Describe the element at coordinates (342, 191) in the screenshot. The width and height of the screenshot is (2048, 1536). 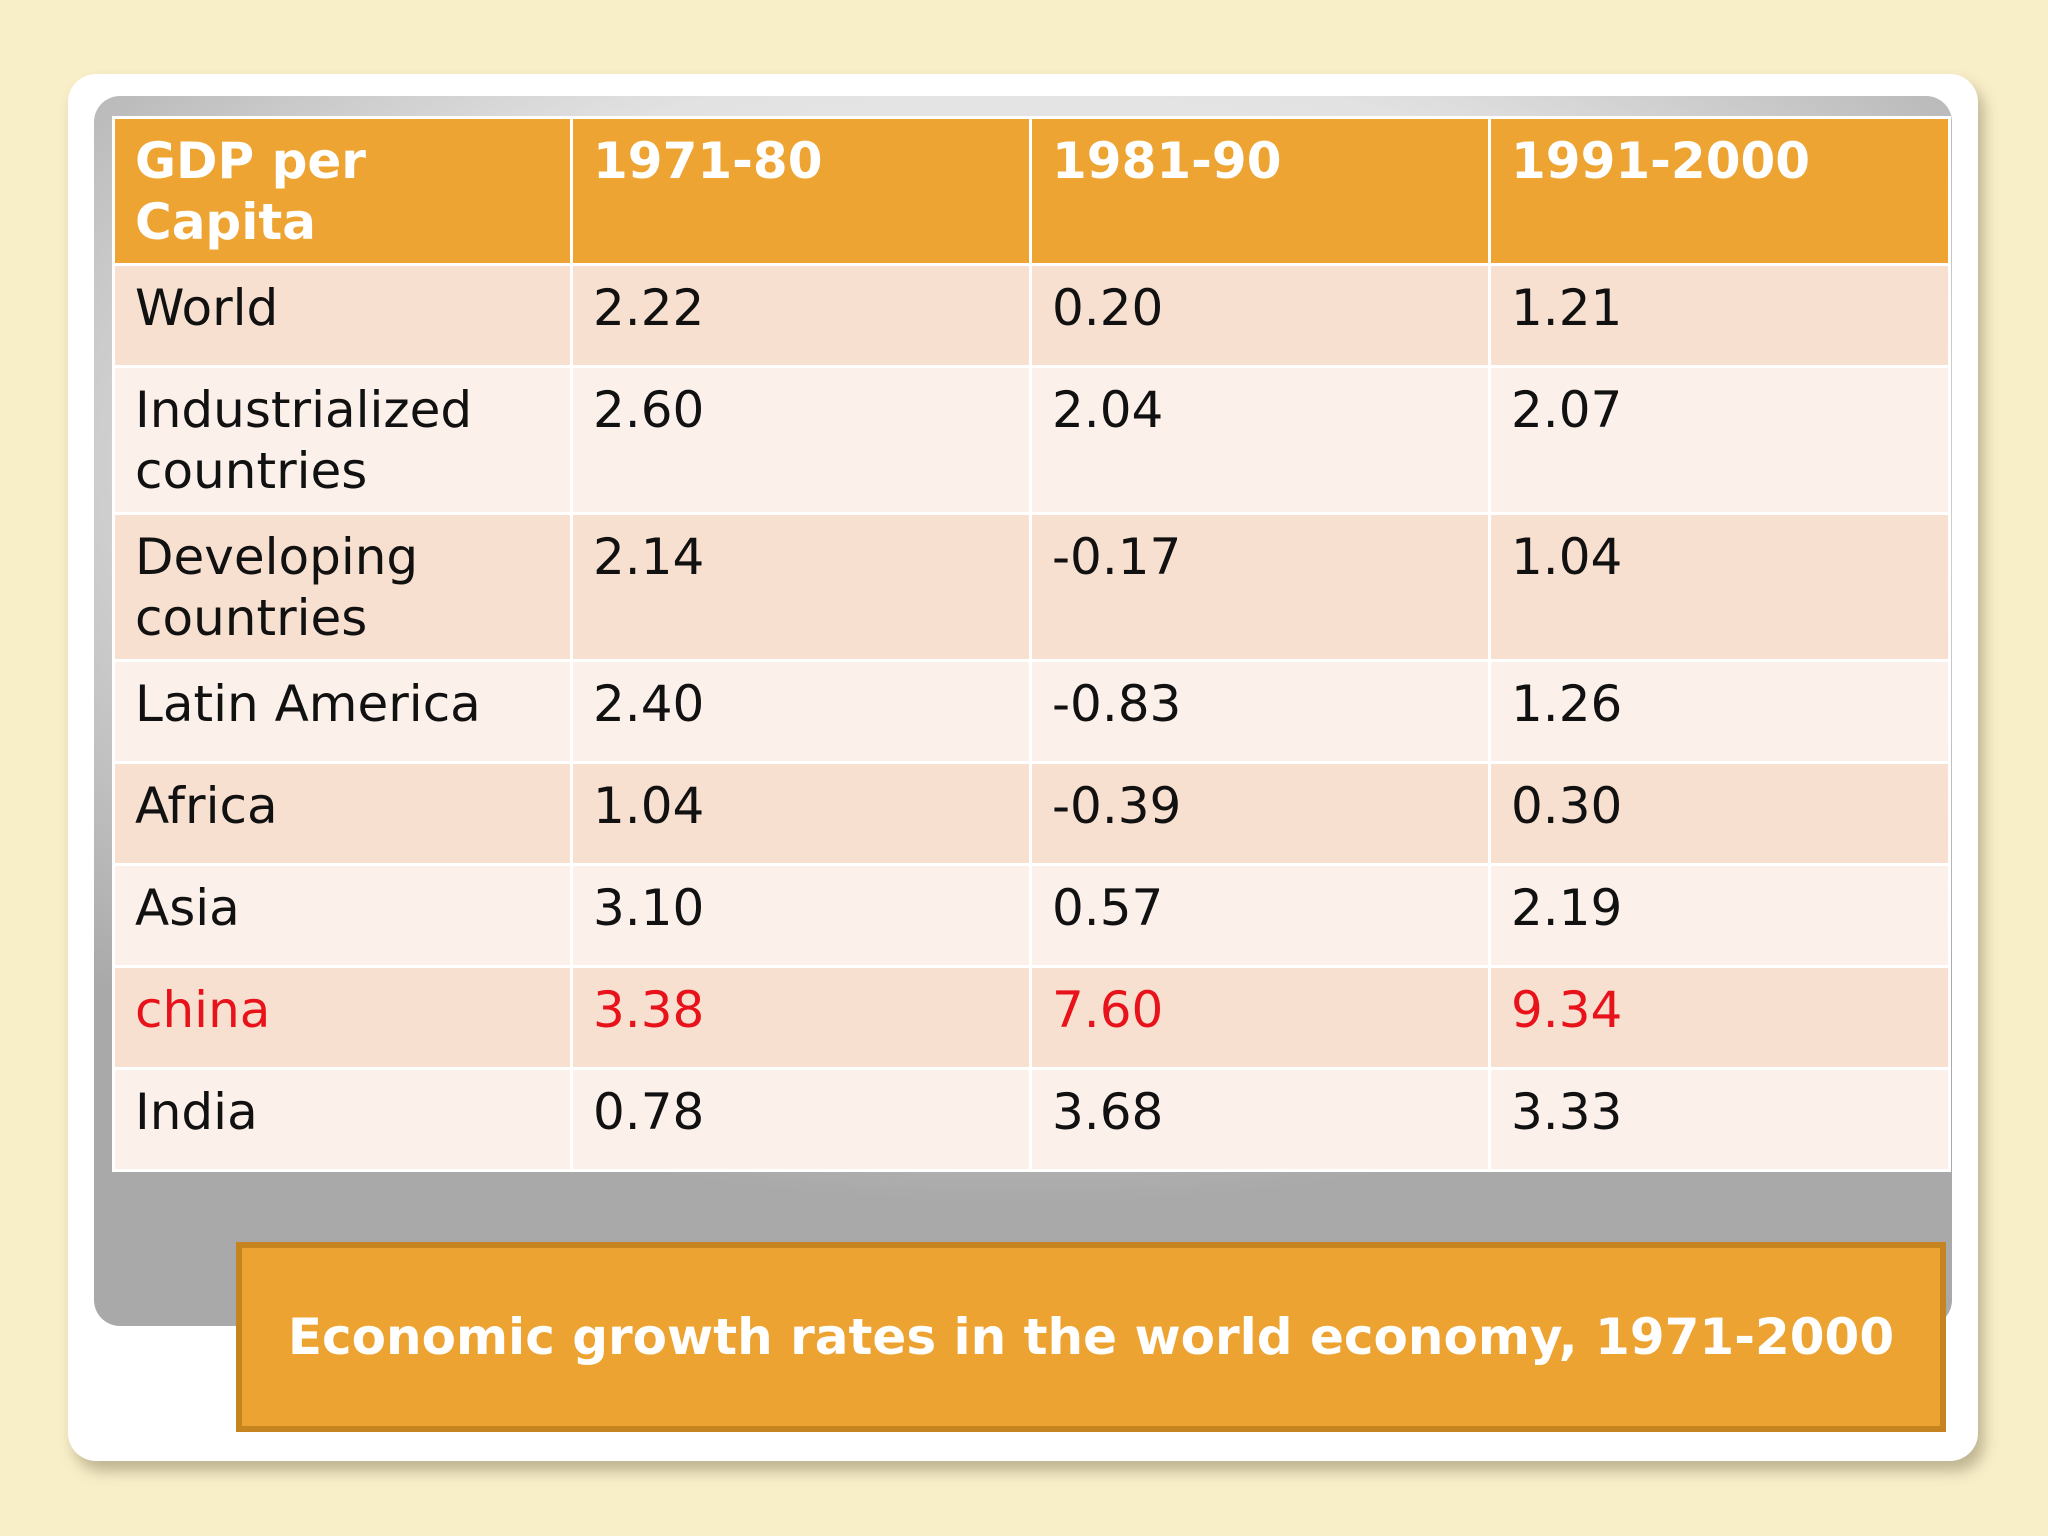
I see `header-cell-label: GDP per Capita` at that location.